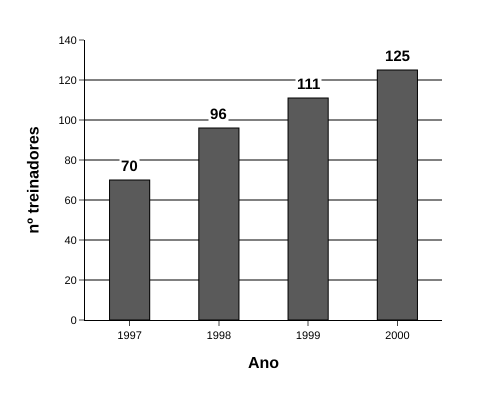 The image size is (482, 420). Describe the element at coordinates (70, 280) in the screenshot. I see `y-tick-label: 20` at that location.